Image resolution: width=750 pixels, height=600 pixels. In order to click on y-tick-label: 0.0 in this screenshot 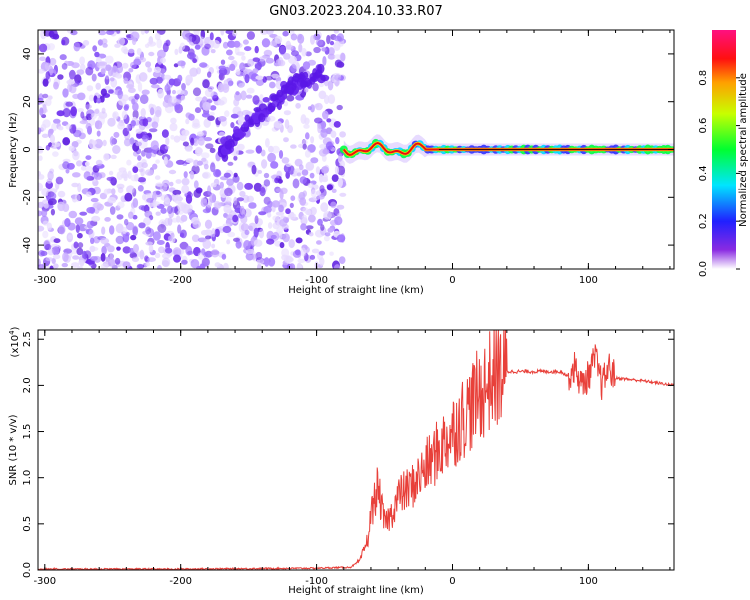, I will do `click(27, 570)`.